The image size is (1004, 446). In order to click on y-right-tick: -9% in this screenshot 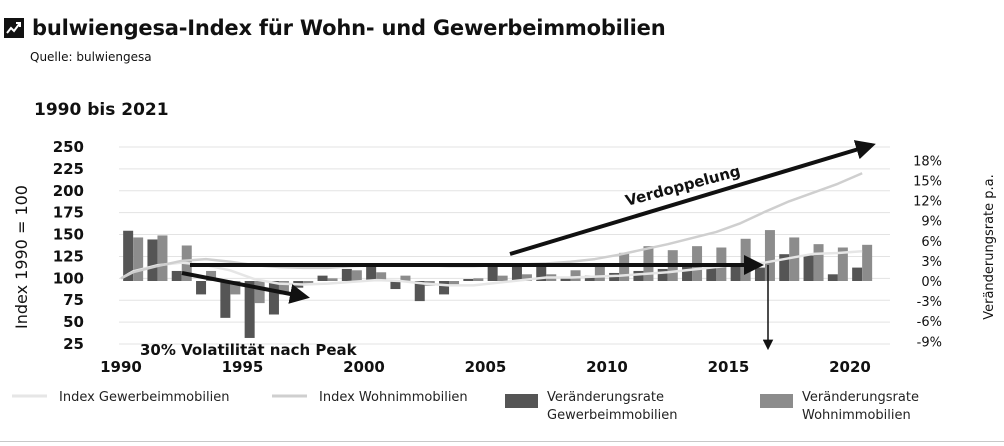, I will do `click(929, 342)`.